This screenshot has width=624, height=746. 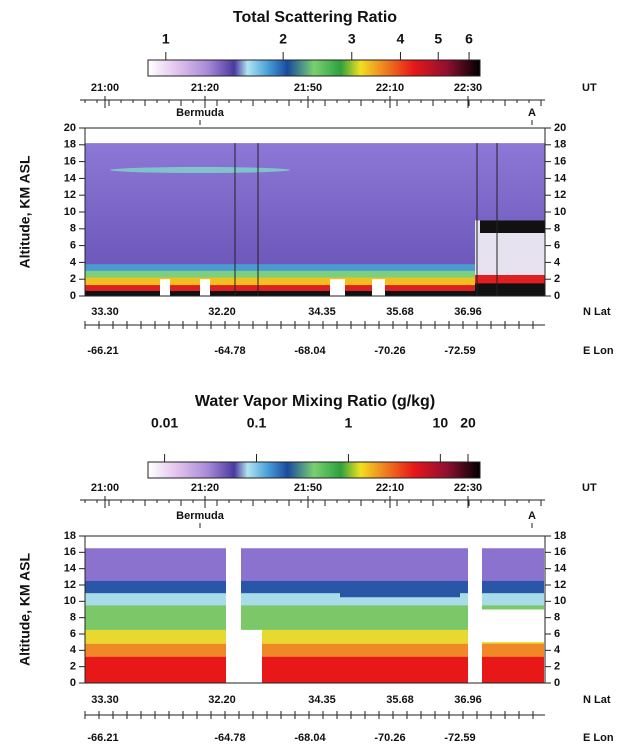 I want to click on lon-label: E Lon, so click(x=598, y=738).